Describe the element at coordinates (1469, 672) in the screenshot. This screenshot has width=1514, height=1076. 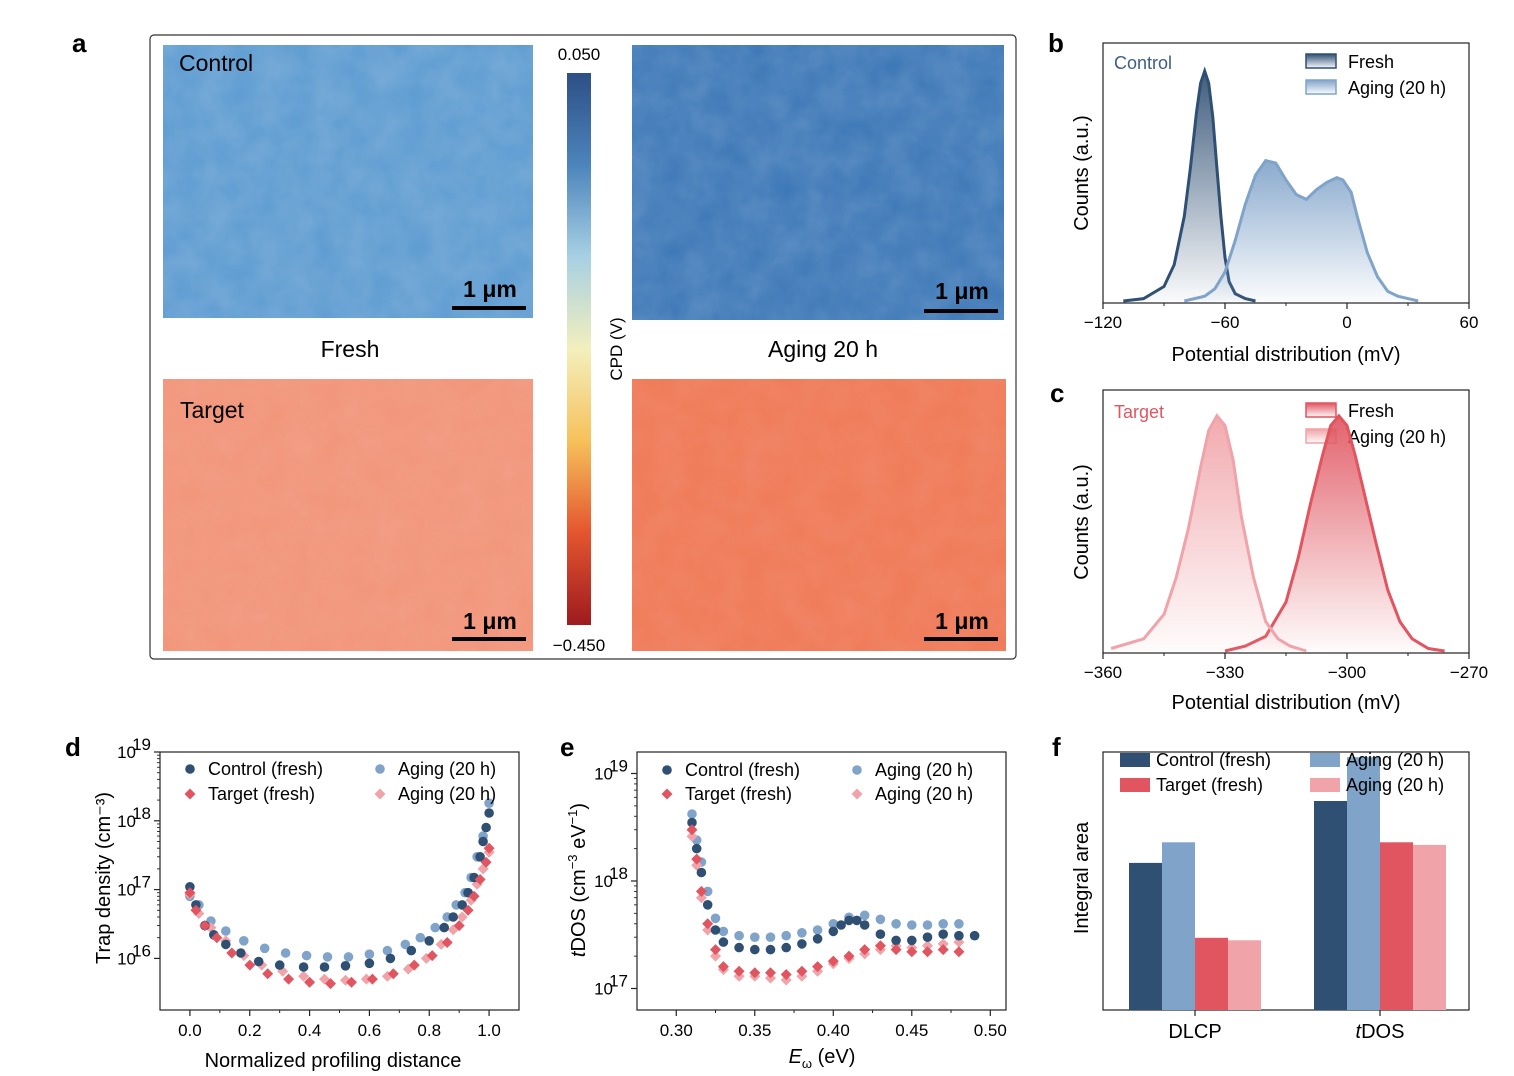
I see `x-tick-label: −270` at that location.